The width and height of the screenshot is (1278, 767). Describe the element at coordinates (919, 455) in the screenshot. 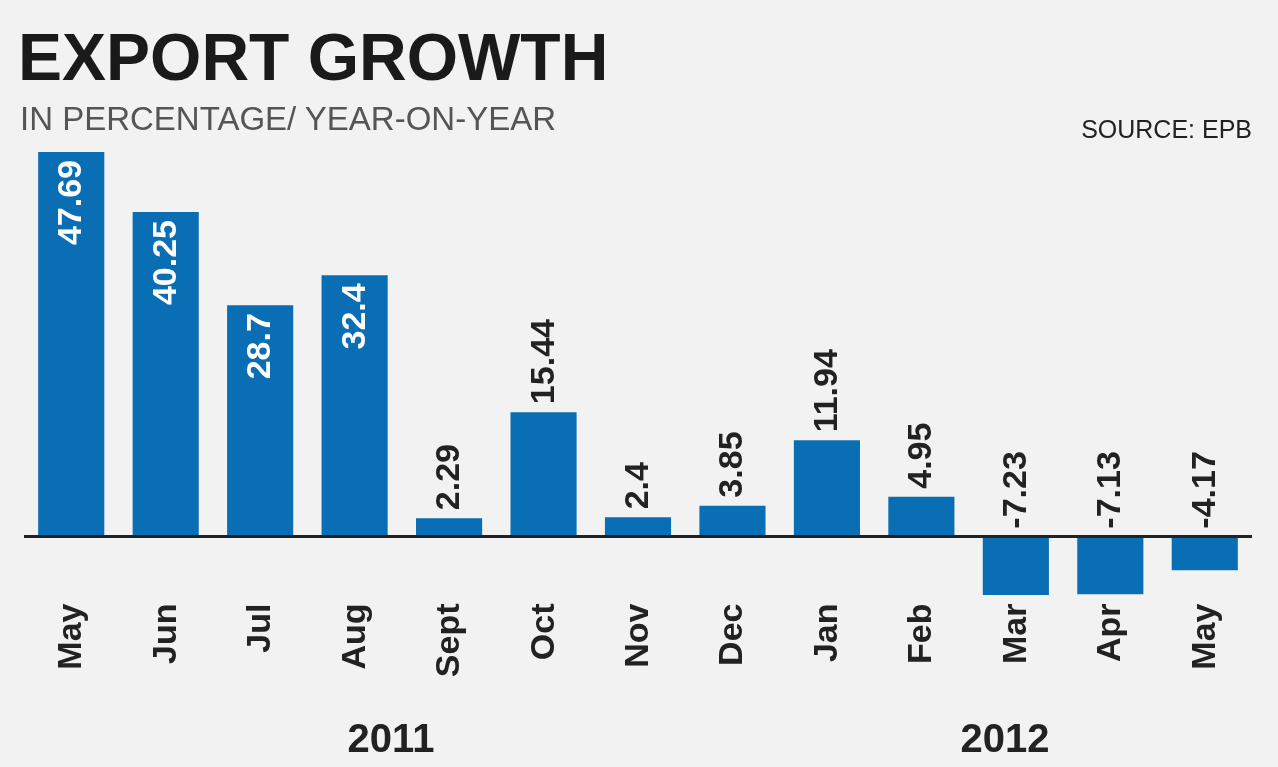

I see `data-label: 4.95` at that location.